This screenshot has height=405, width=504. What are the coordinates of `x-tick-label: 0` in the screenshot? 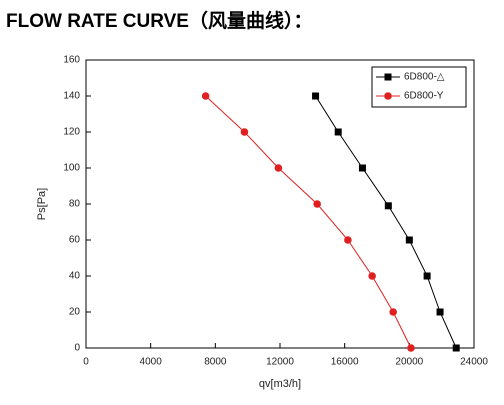 It's located at (86, 362).